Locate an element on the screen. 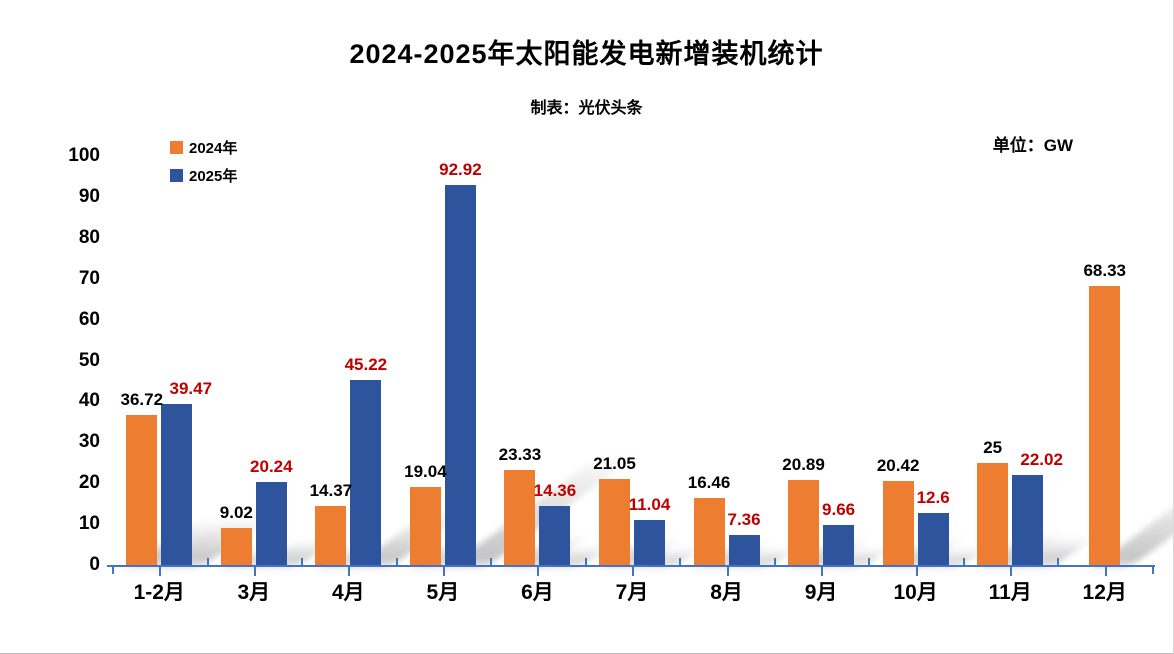 This screenshot has width=1174, height=654. chart-title: 2024-2025年太阳能发电新增装机统计 is located at coordinates (586, 54).